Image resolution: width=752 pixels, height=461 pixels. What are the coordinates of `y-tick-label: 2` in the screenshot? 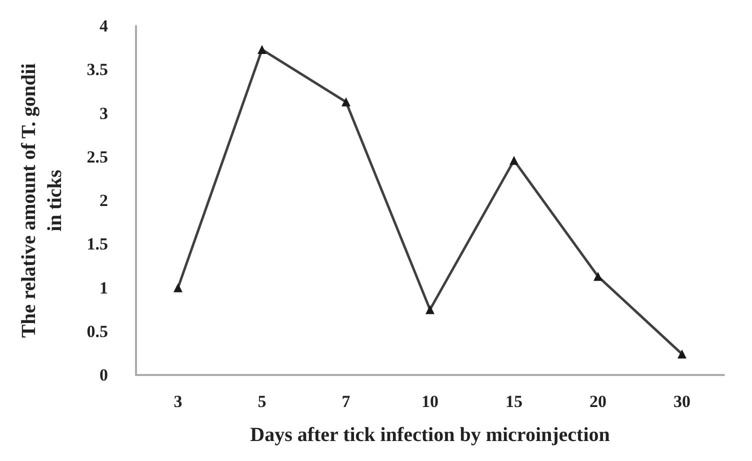 It's located at (104, 200).